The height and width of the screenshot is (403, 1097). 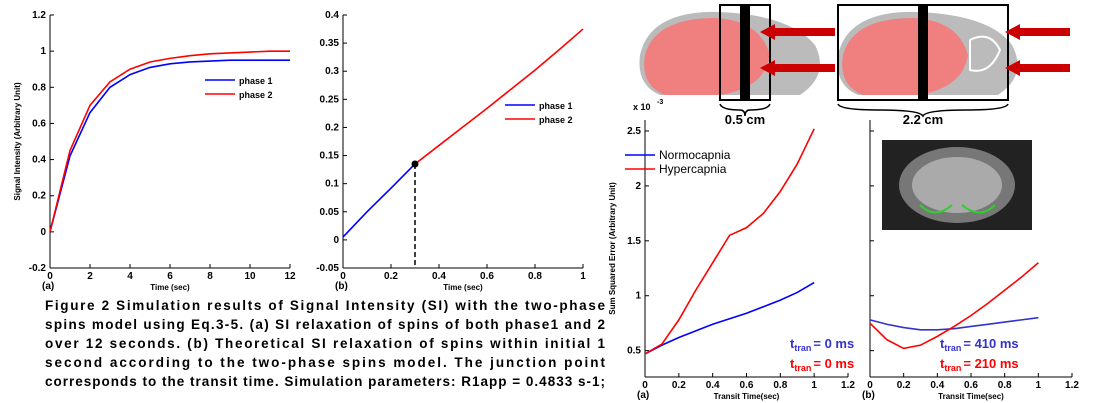 I want to click on x-tick-label: 6, so click(x=170, y=276).